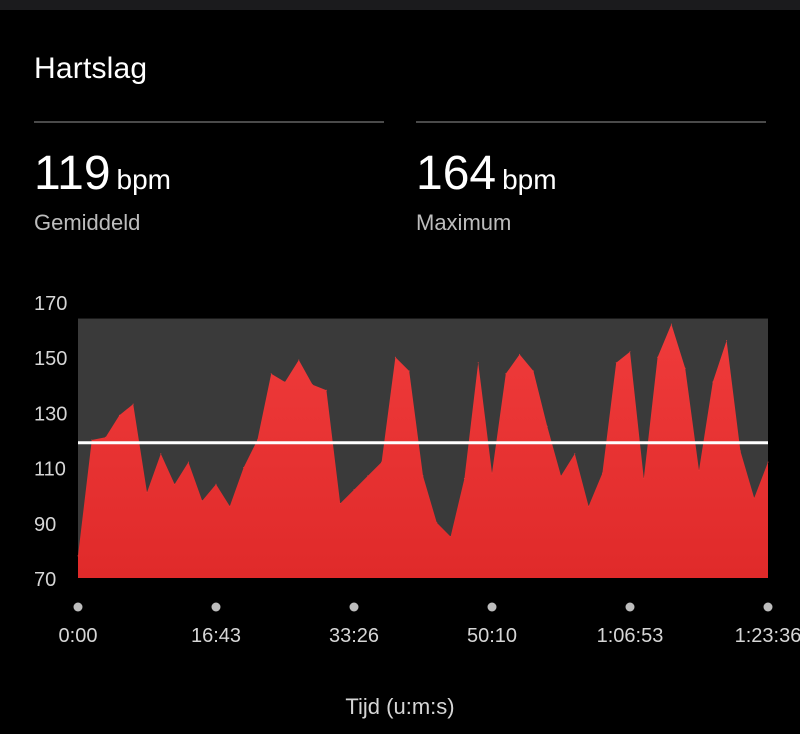  Describe the element at coordinates (45, 525) in the screenshot. I see `y-tick-label: 90` at that location.